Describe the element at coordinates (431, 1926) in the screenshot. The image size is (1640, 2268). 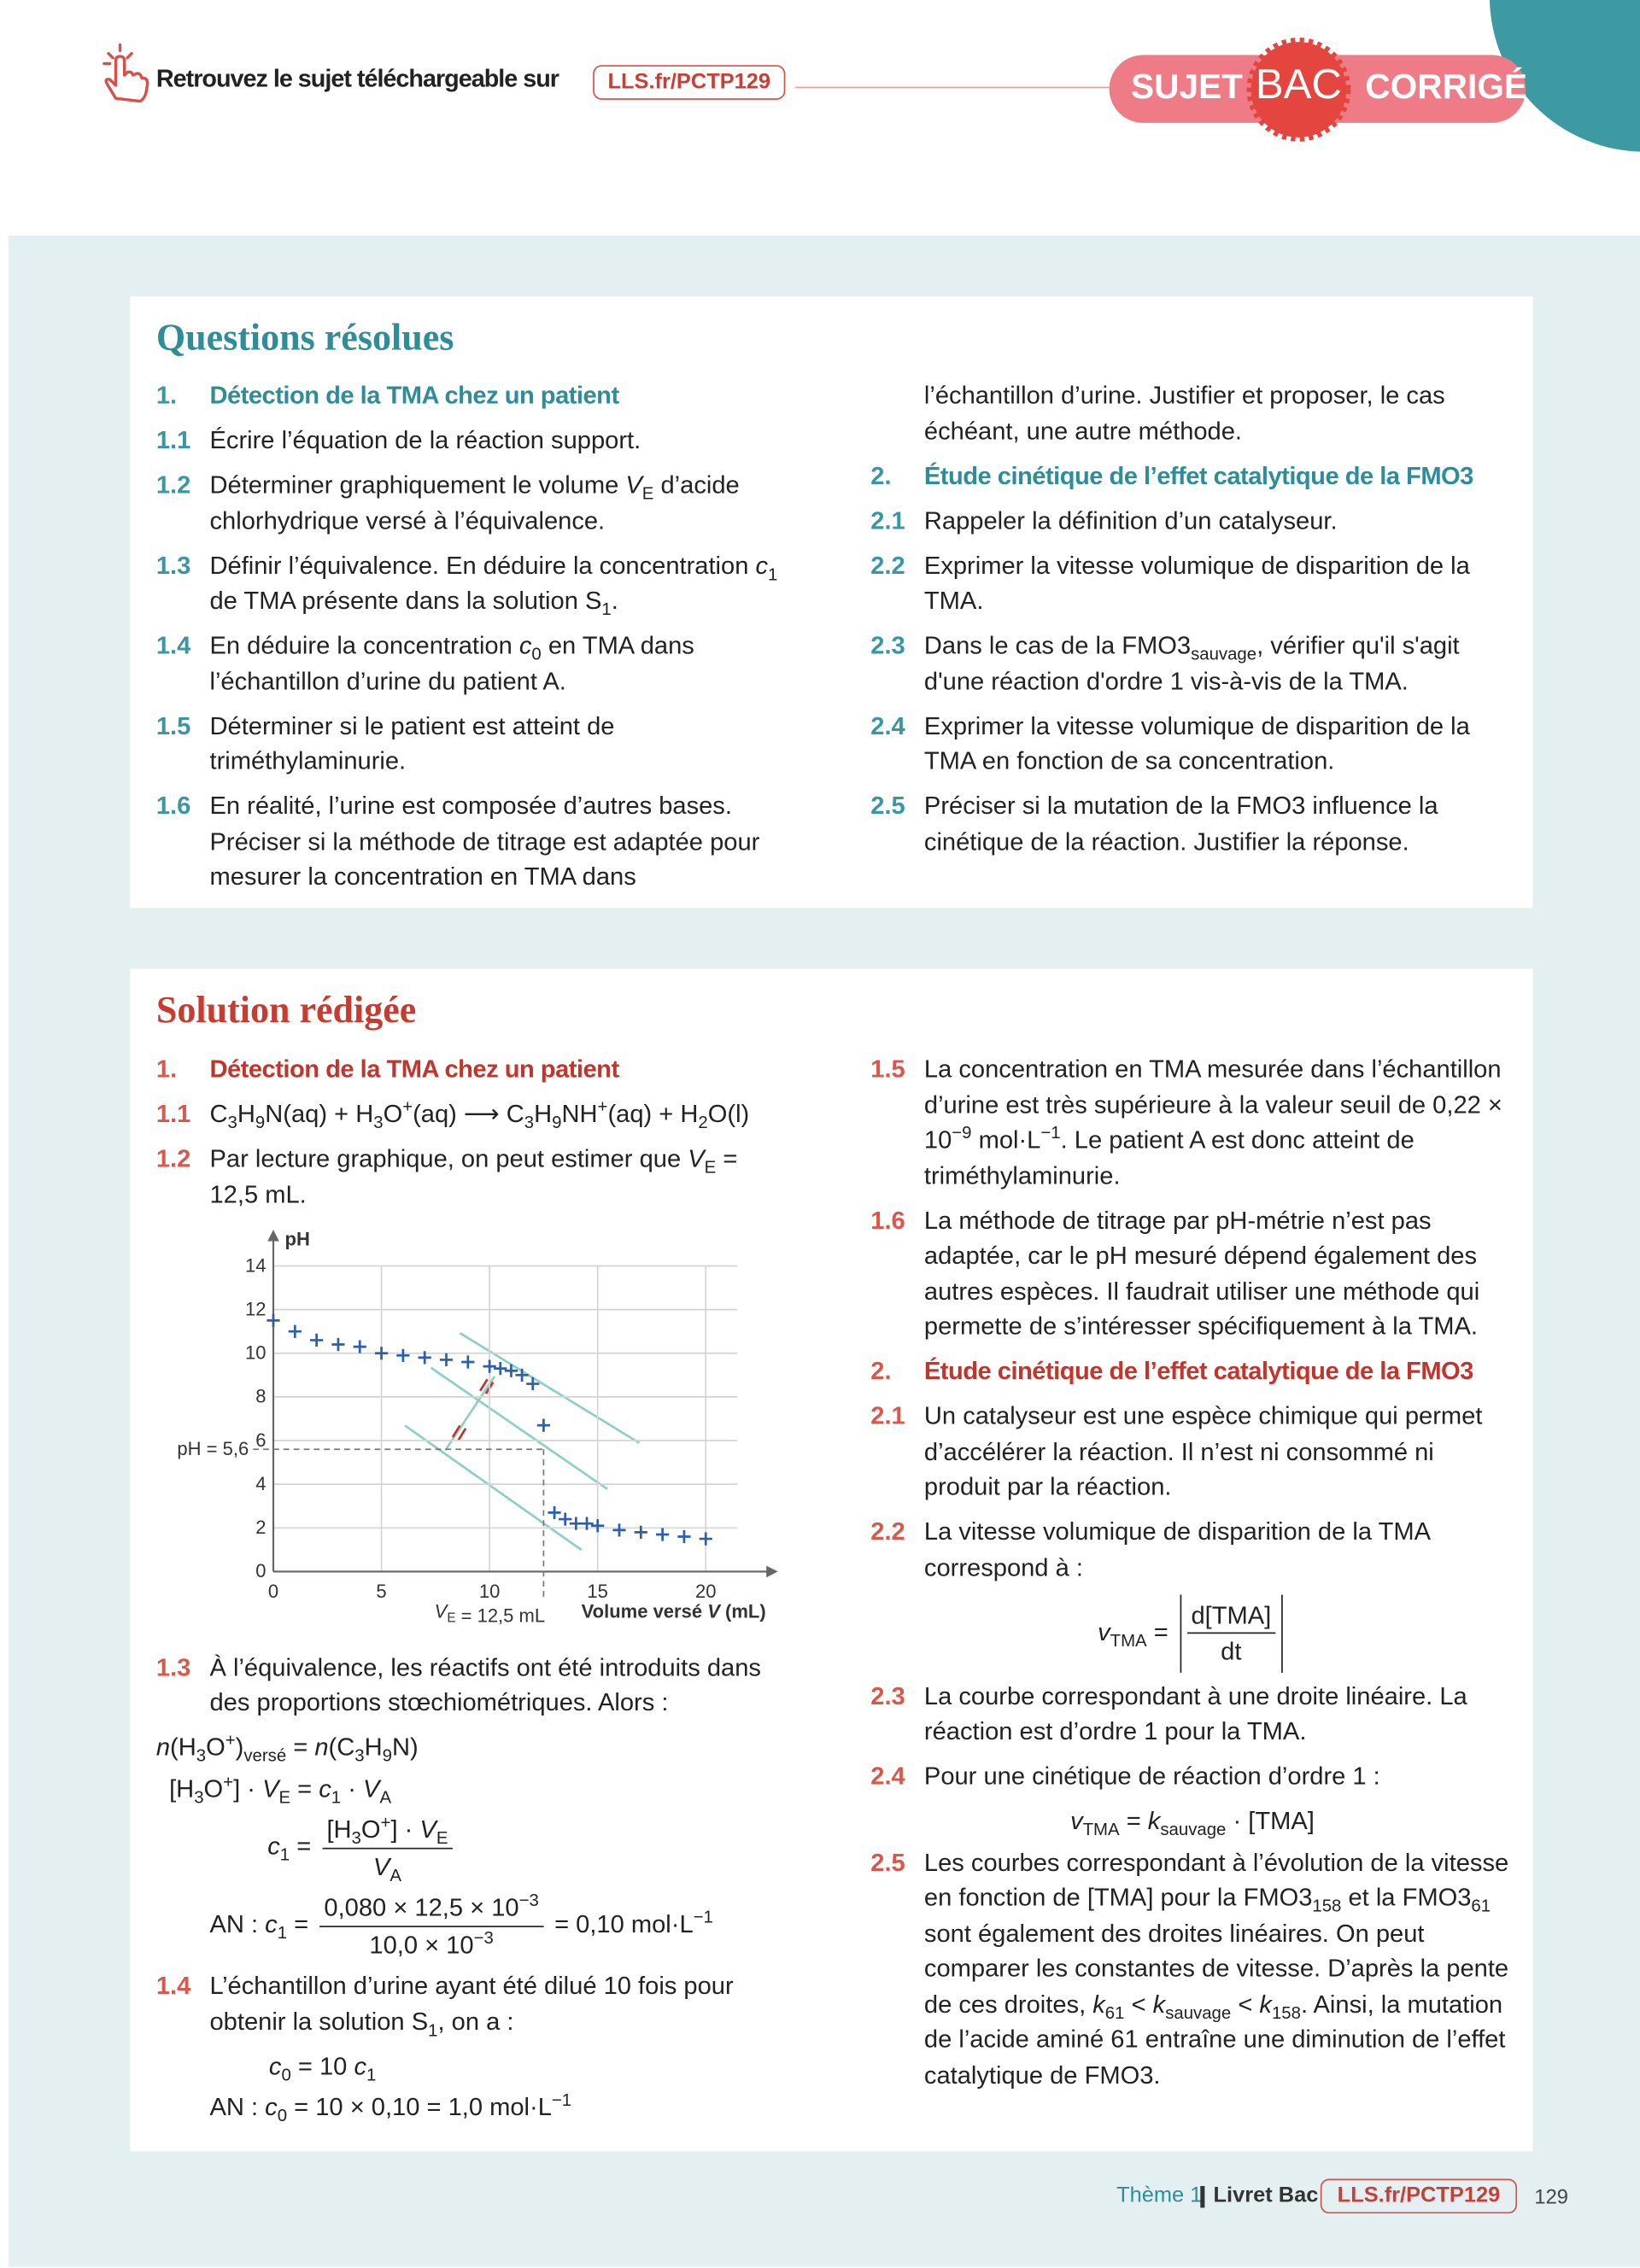
I see `fraction: 0,080 × 12,5 × 10−3 10,0 × 10−3` at that location.